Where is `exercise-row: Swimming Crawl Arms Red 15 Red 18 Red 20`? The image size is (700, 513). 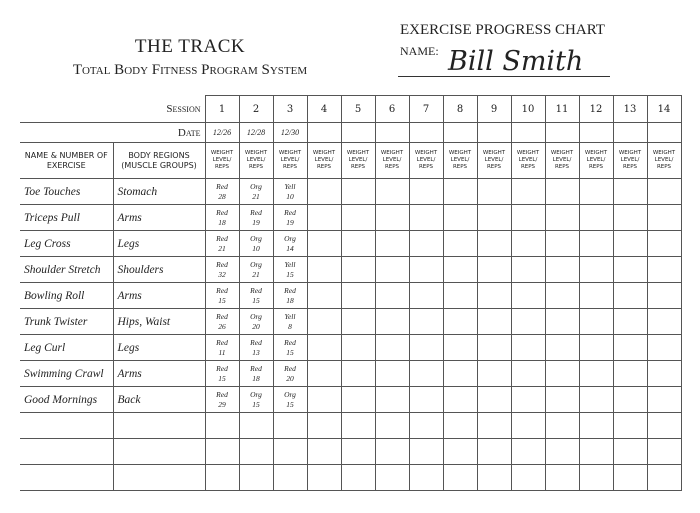 exercise-row: Swimming Crawl Arms Red 15 Red 18 Red 20 is located at coordinates (351, 373).